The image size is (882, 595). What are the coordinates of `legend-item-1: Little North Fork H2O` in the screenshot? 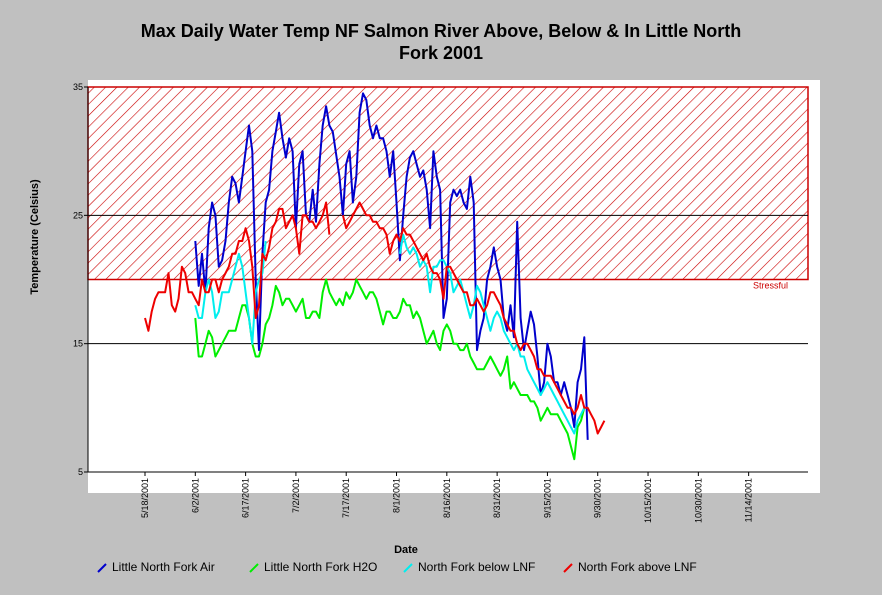 It's located at (312, 567).